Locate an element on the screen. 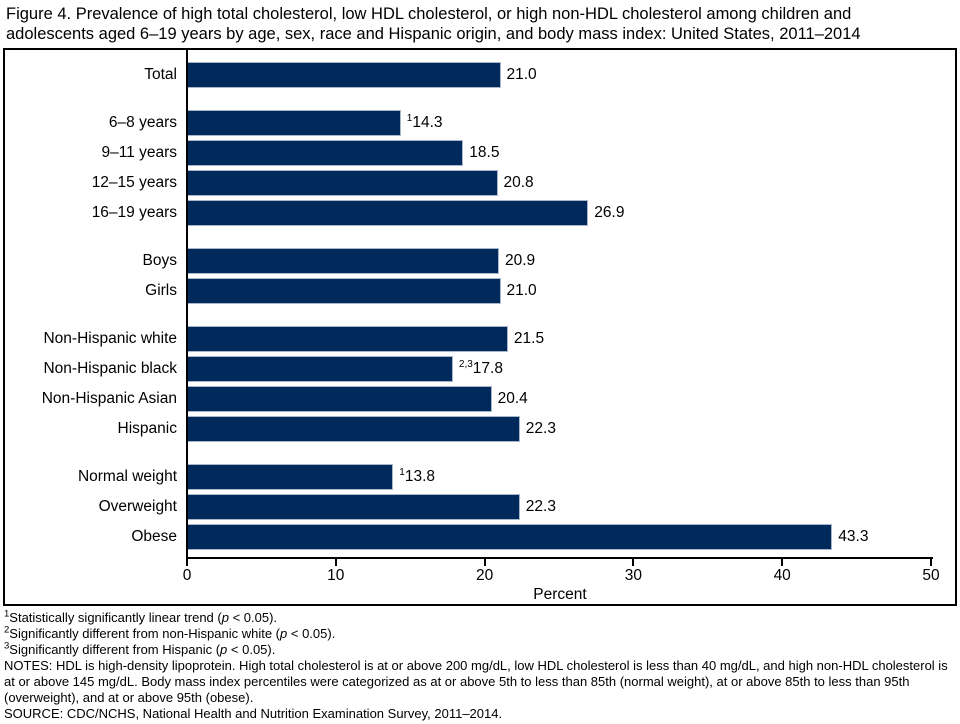 The width and height of the screenshot is (960, 724). bar-row: 6–8 years 114.3 is located at coordinates (480, 123).